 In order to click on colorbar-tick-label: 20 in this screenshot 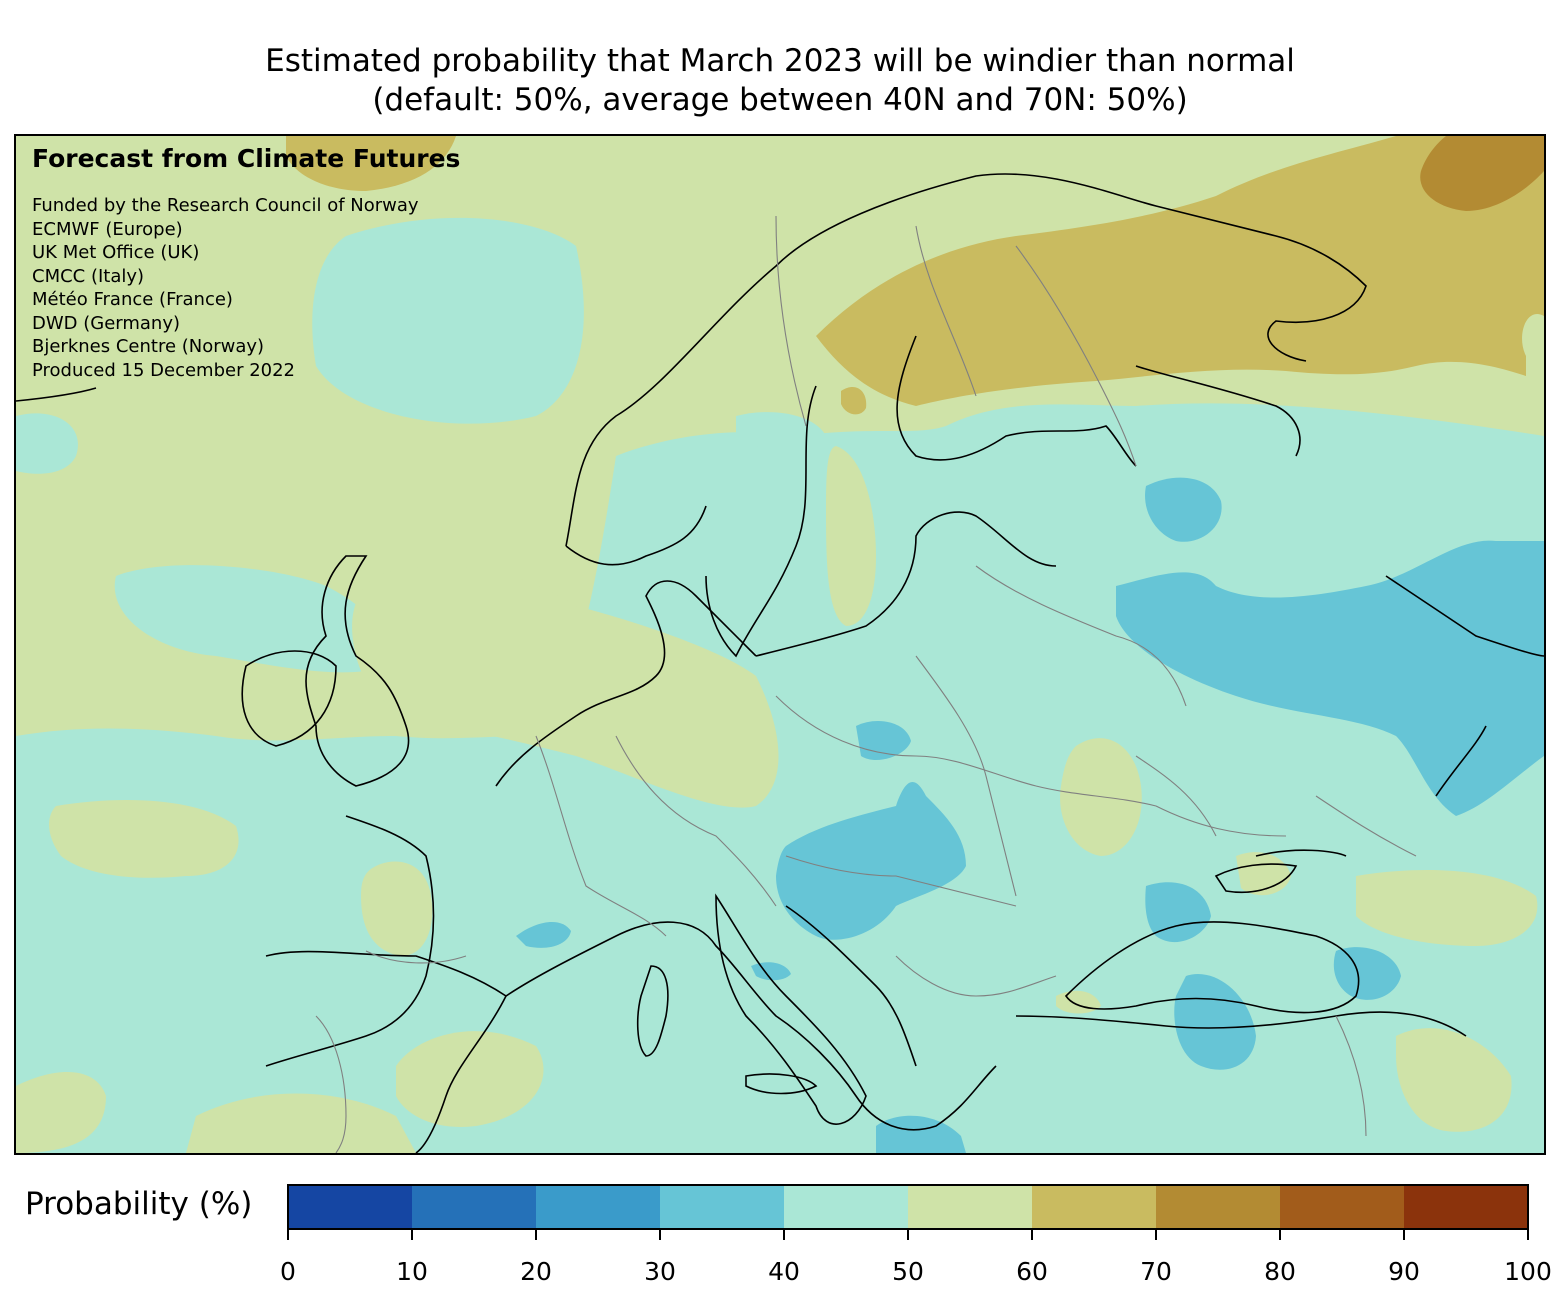, I will do `click(536, 1271)`.